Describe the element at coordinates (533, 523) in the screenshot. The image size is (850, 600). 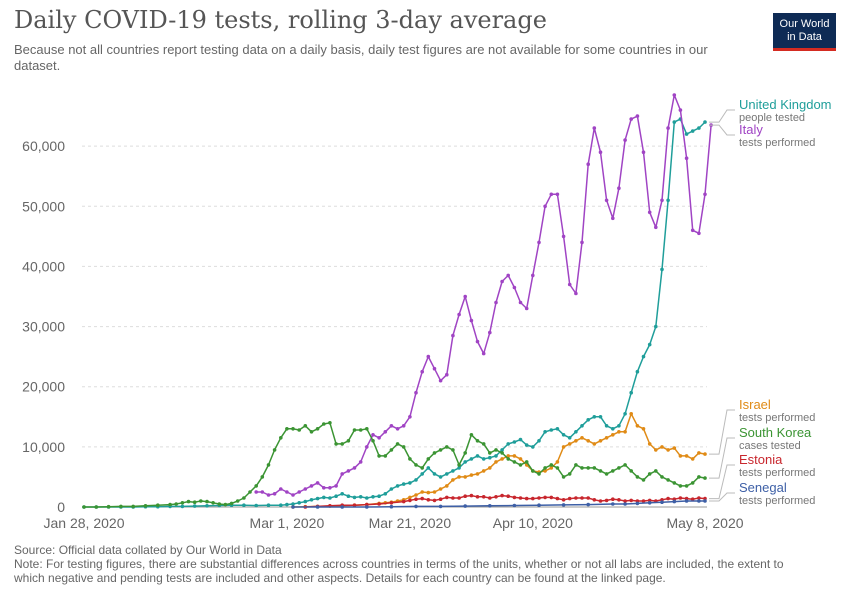
I see `x-tick-label: Apr 10, 2020` at that location.